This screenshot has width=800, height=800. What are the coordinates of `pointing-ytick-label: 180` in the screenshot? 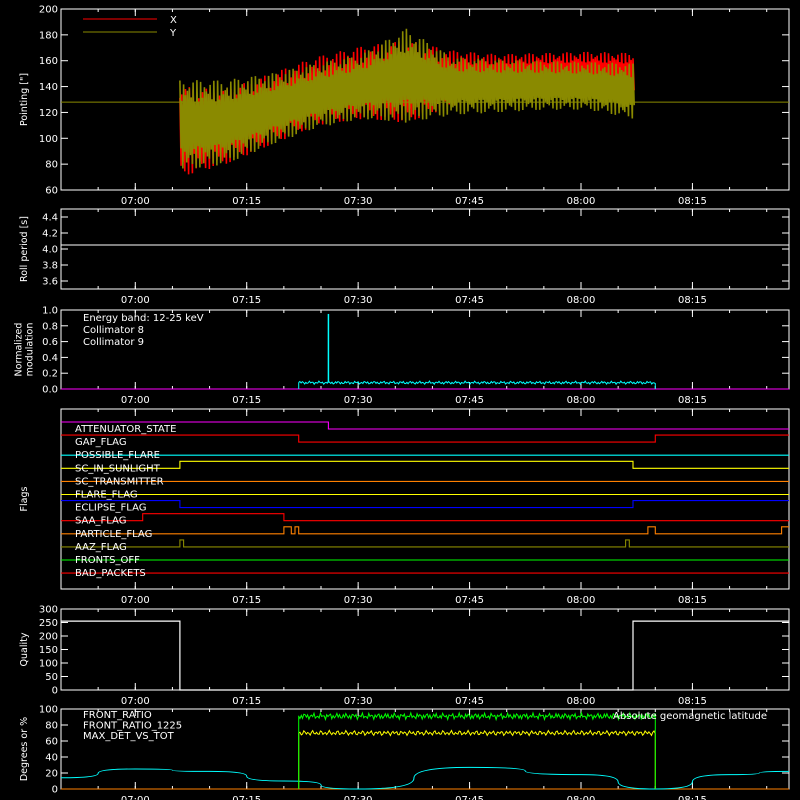 It's located at (48, 35).